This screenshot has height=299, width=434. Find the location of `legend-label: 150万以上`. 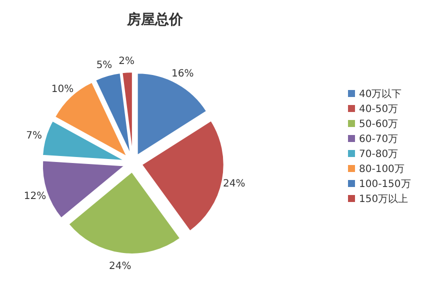

legend-label: 150万以上 is located at coordinates (383, 199).